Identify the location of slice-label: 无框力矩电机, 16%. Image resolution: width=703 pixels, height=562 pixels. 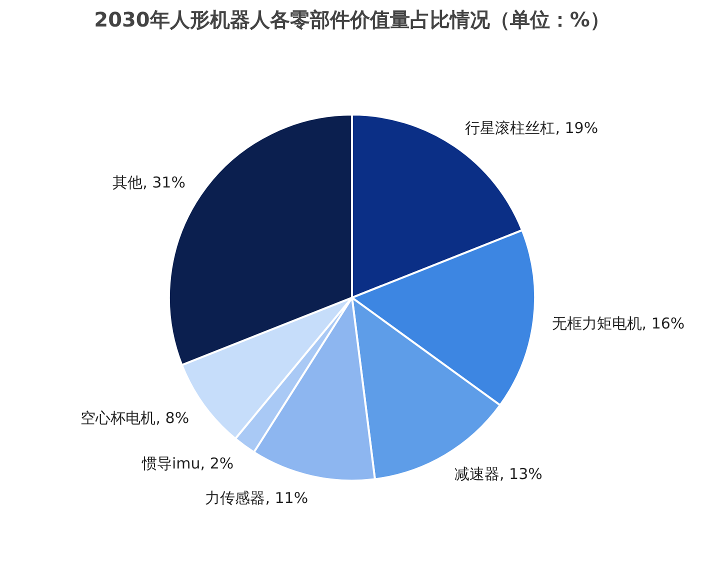
(618, 323).